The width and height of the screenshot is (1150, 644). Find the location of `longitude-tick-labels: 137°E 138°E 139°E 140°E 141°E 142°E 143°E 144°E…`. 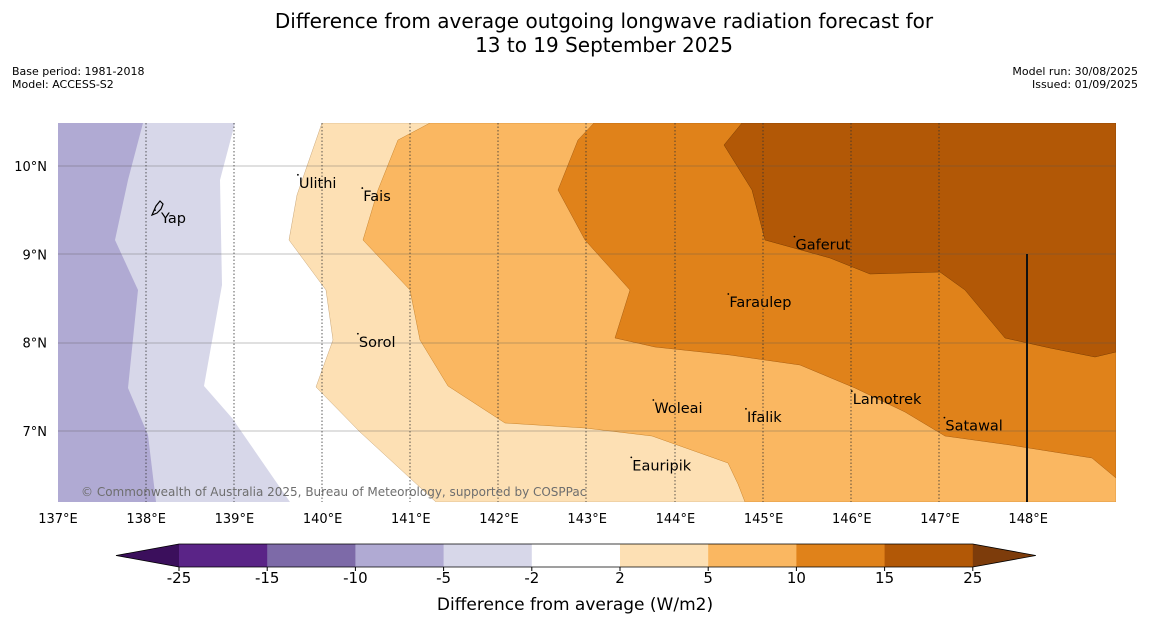

longitude-tick-labels: 137°E 138°E 139°E 140°E 141°E 142°E 143°E 144°E… is located at coordinates (543, 519).